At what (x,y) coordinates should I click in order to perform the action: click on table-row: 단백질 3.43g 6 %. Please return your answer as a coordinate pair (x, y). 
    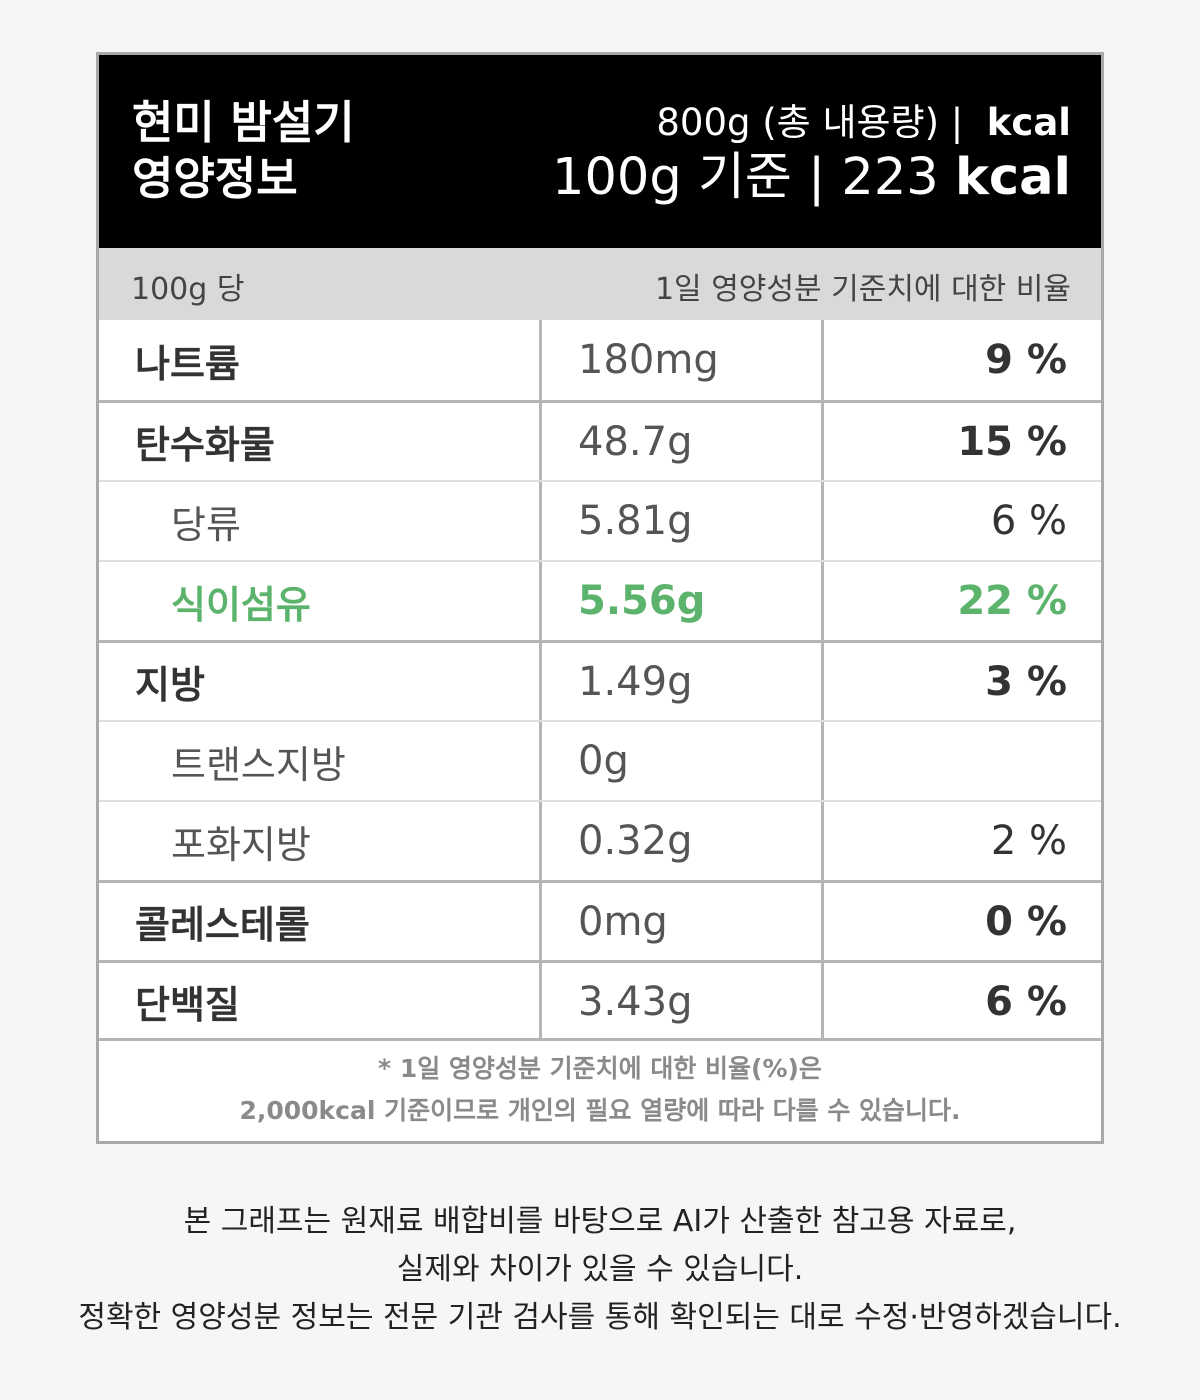
    Looking at the image, I should click on (600, 1000).